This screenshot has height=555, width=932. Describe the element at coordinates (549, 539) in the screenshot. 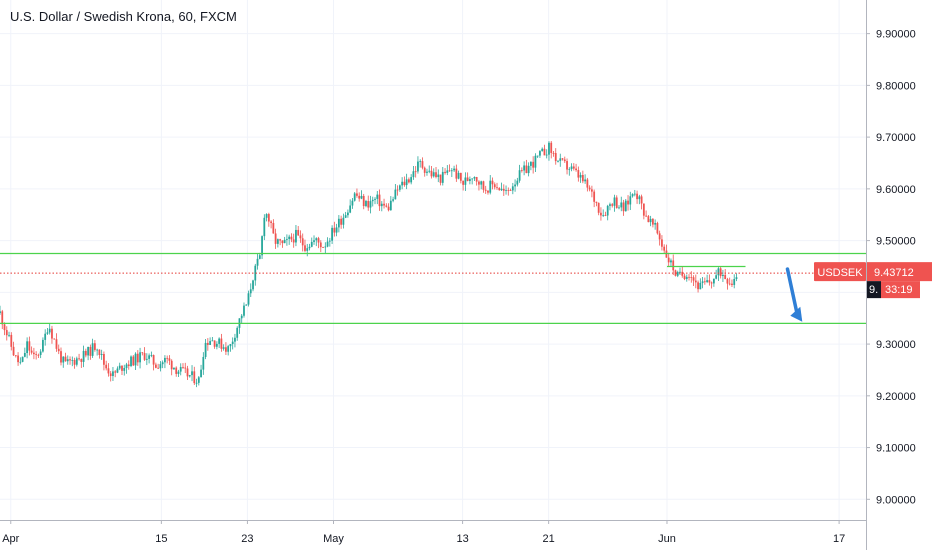

I see `time-tick-label: 21` at that location.